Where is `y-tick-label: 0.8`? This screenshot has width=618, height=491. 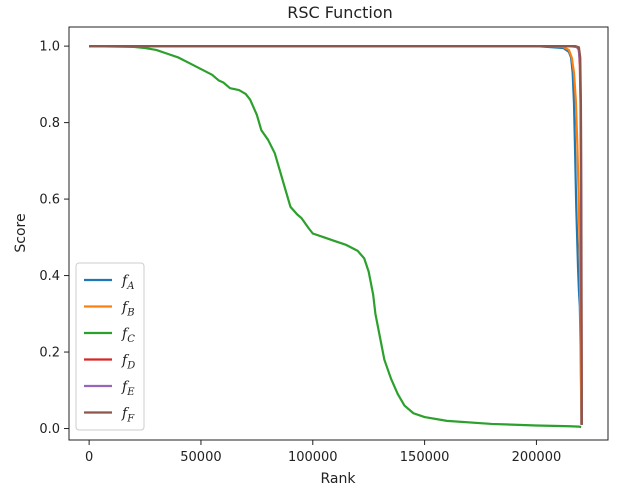 y-tick-label: 0.8 is located at coordinates (49, 123).